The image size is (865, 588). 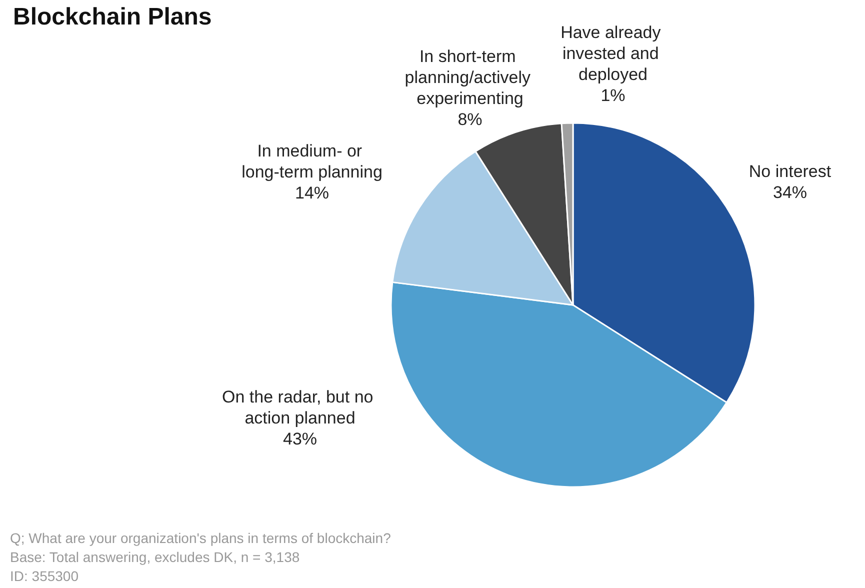 I want to click on slice-label: On the radar, but no action planned, so click(x=300, y=408).